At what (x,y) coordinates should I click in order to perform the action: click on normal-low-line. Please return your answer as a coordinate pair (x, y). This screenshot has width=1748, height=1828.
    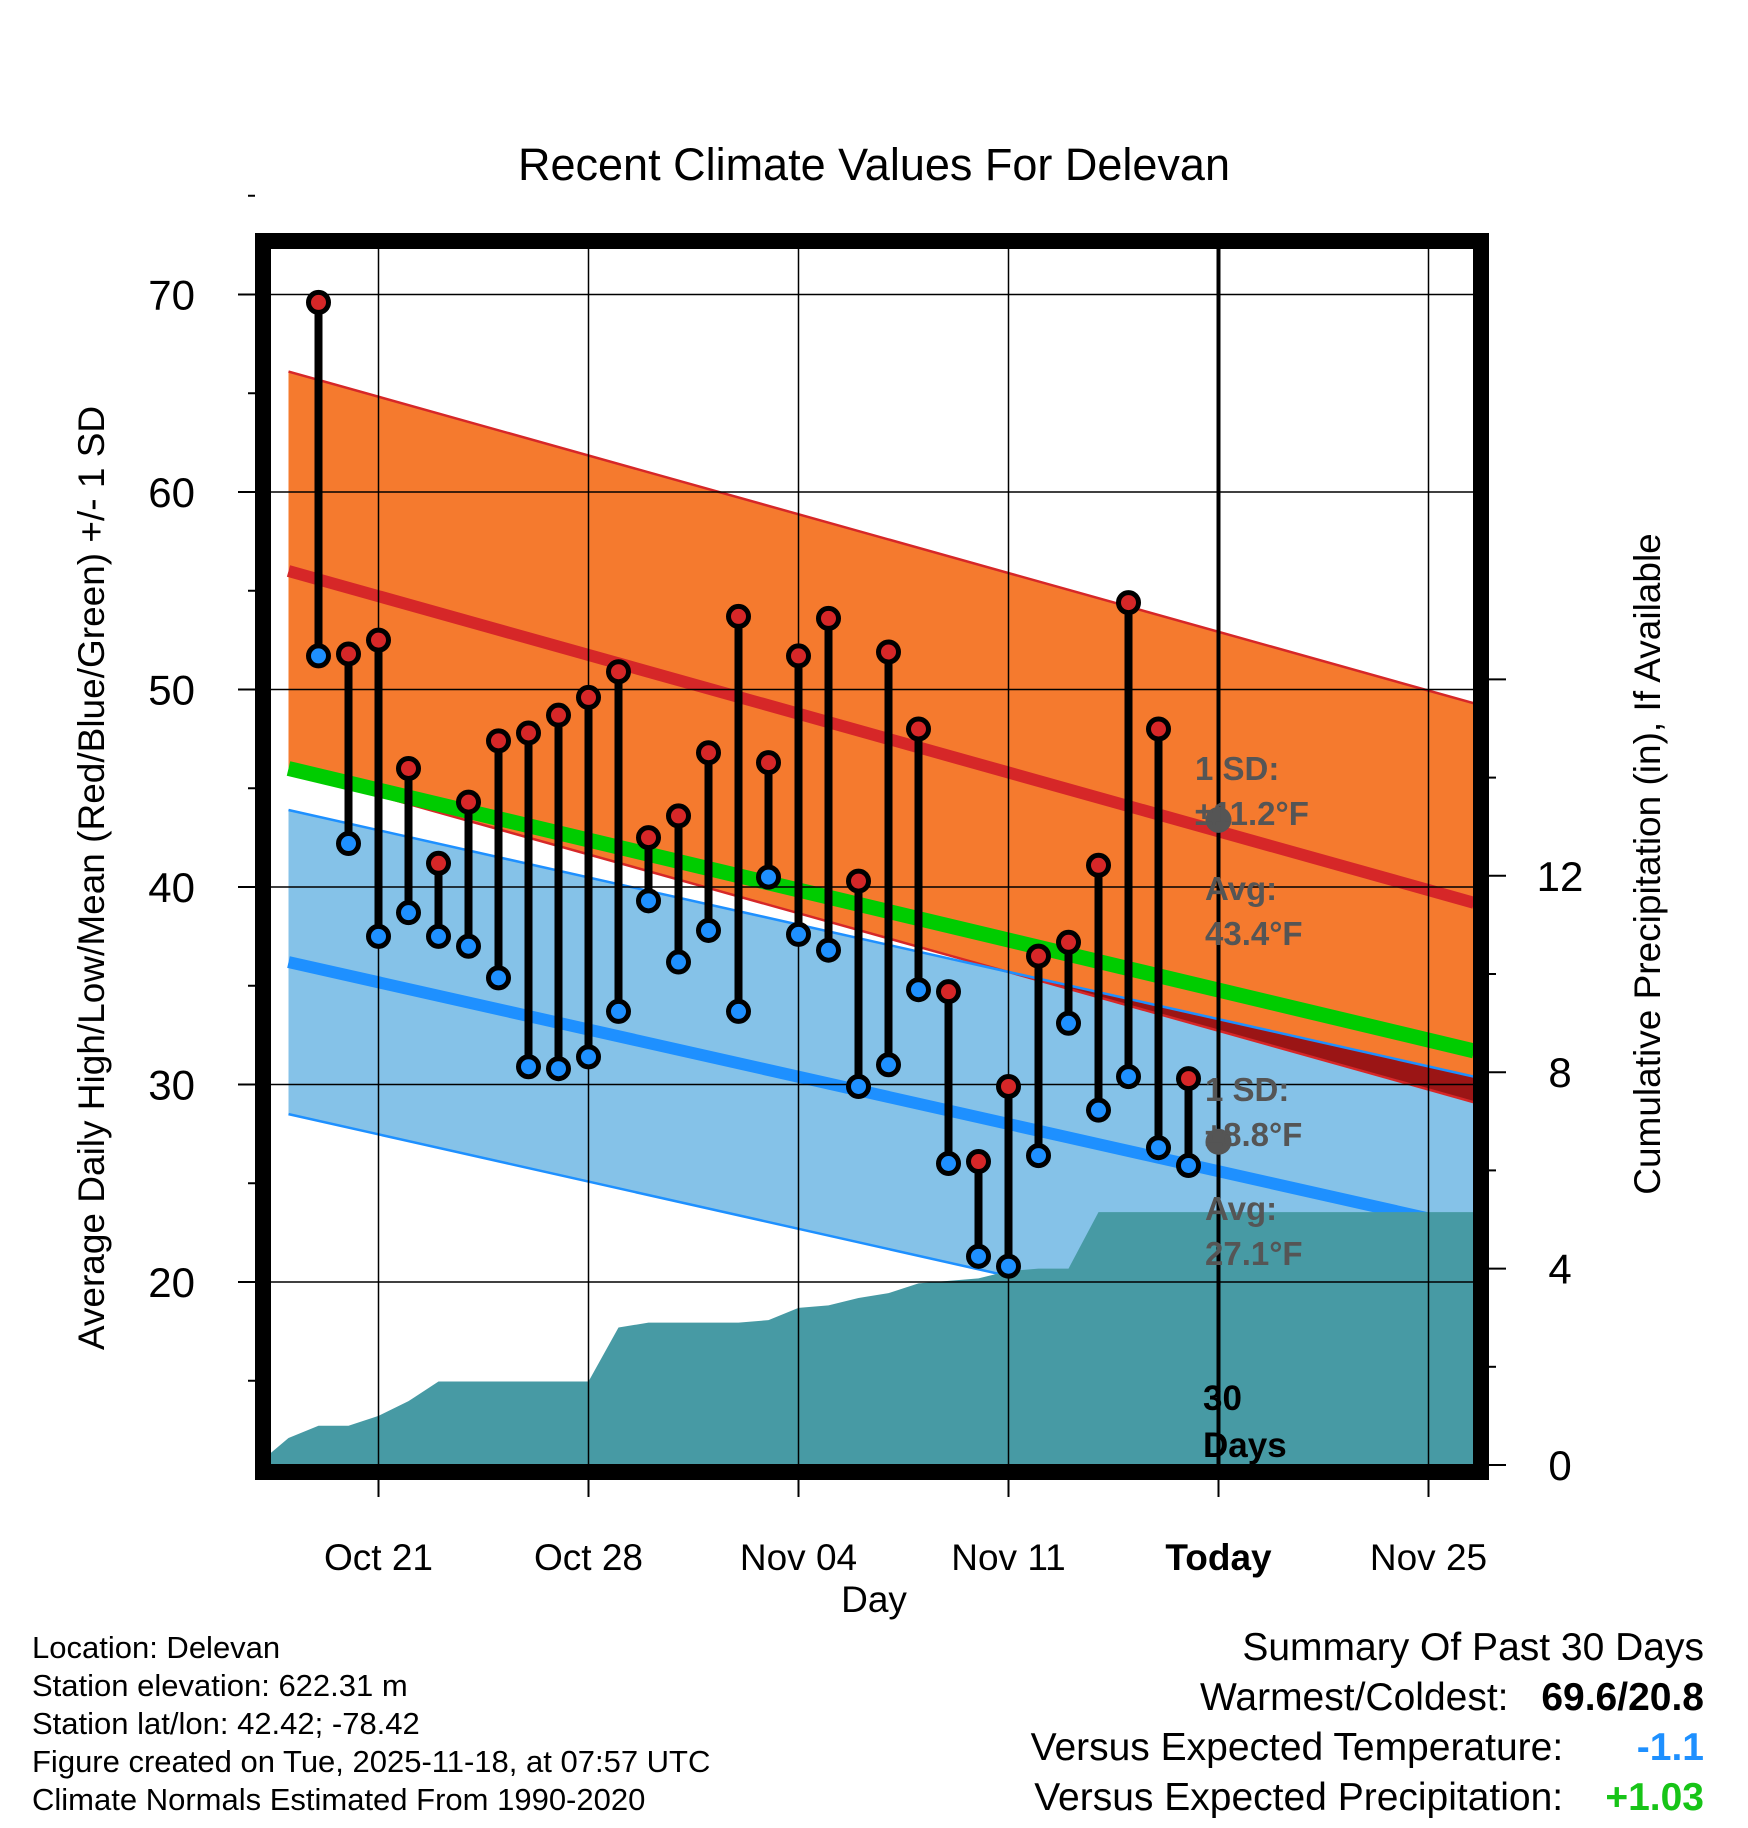
    Looking at the image, I should click on (880, 1095).